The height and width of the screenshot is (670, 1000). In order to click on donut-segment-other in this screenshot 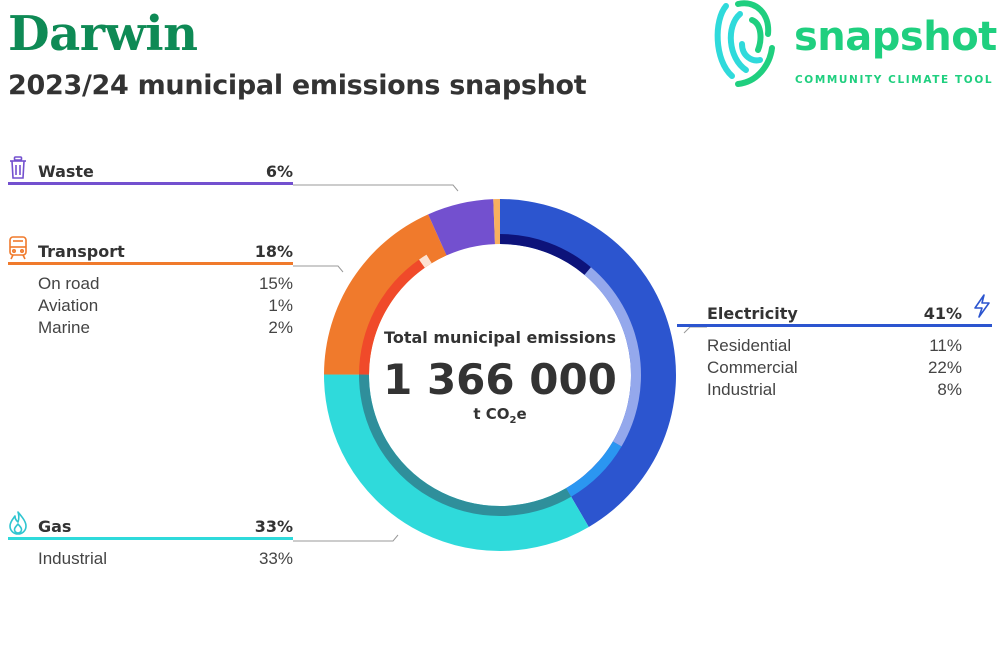, I will do `click(496, 222)`.